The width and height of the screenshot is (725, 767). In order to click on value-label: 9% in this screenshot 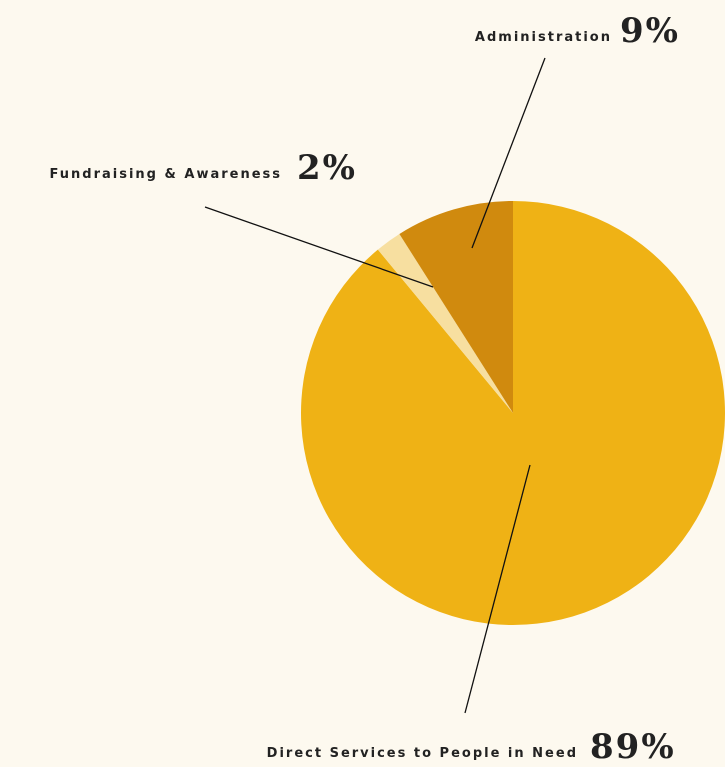, I will do `click(650, 31)`.